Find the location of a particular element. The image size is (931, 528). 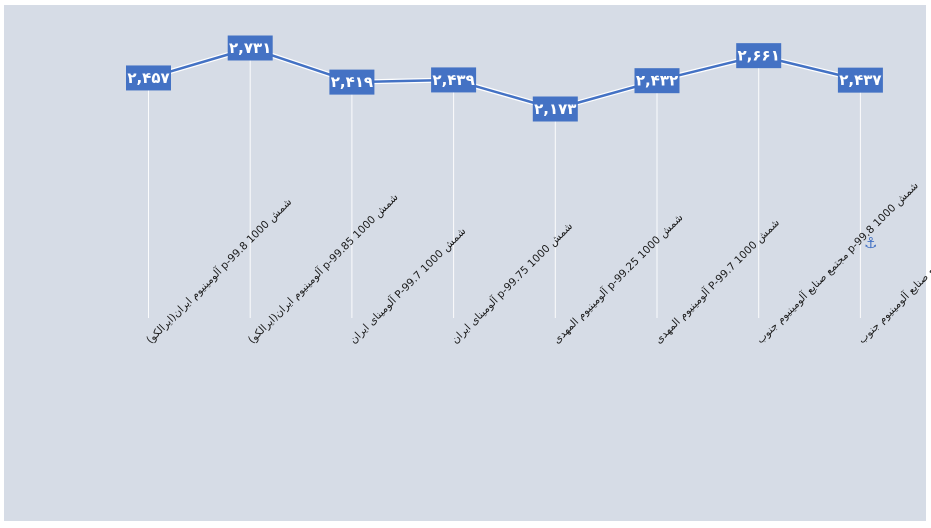

data-point: ۲,۴۵۷ is located at coordinates (148, 78).